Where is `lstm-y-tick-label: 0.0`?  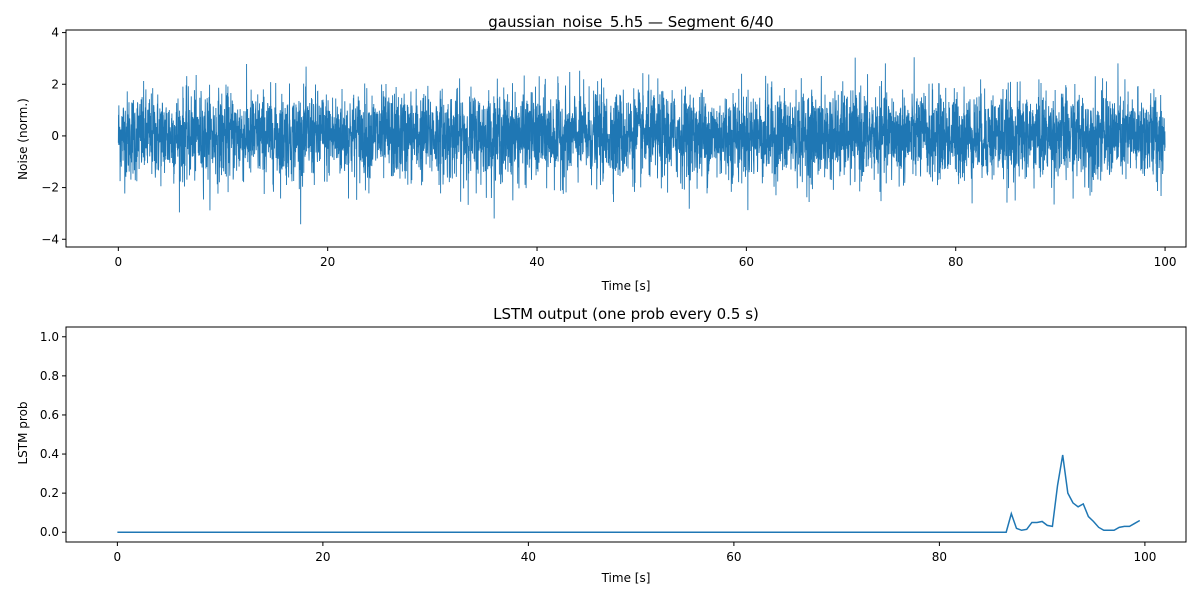
lstm-y-tick-label: 0.0 is located at coordinates (49, 532).